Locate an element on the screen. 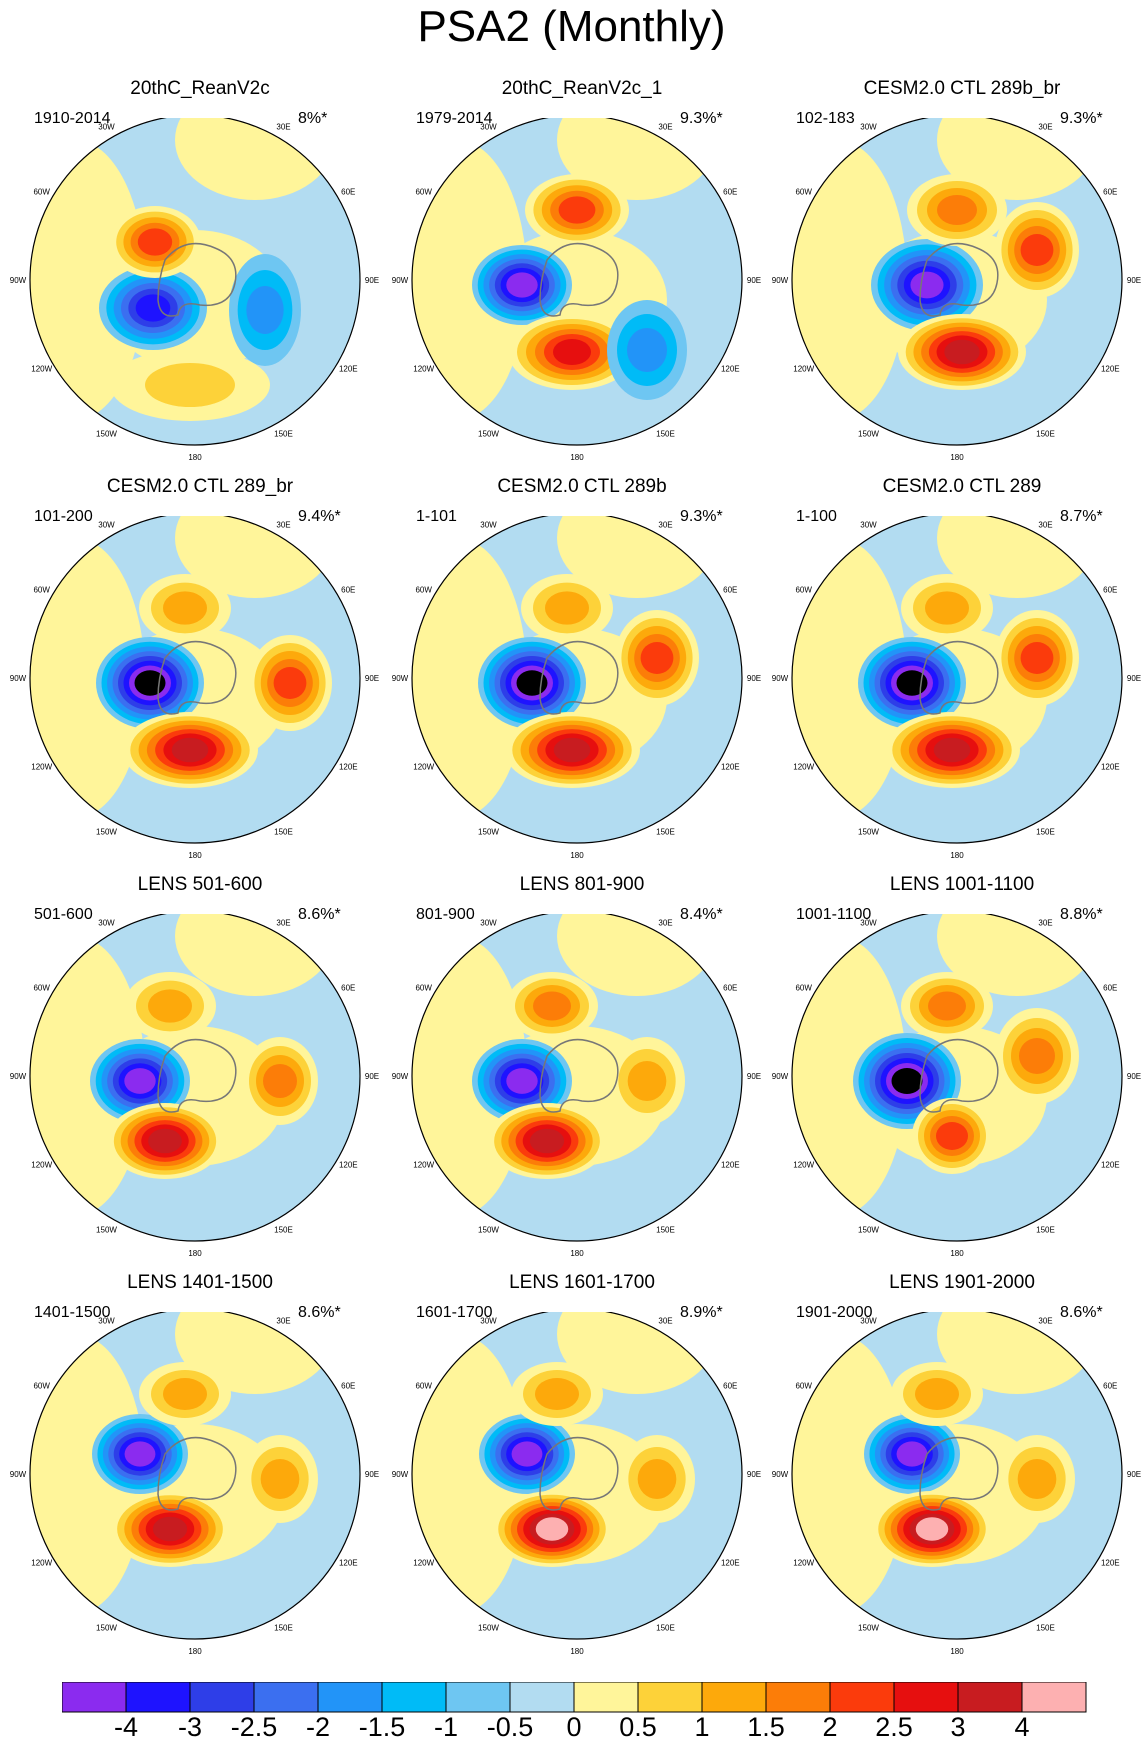 This screenshot has height=1743, width=1143. colorbar-tick-label: 1.5 is located at coordinates (766, 1727).